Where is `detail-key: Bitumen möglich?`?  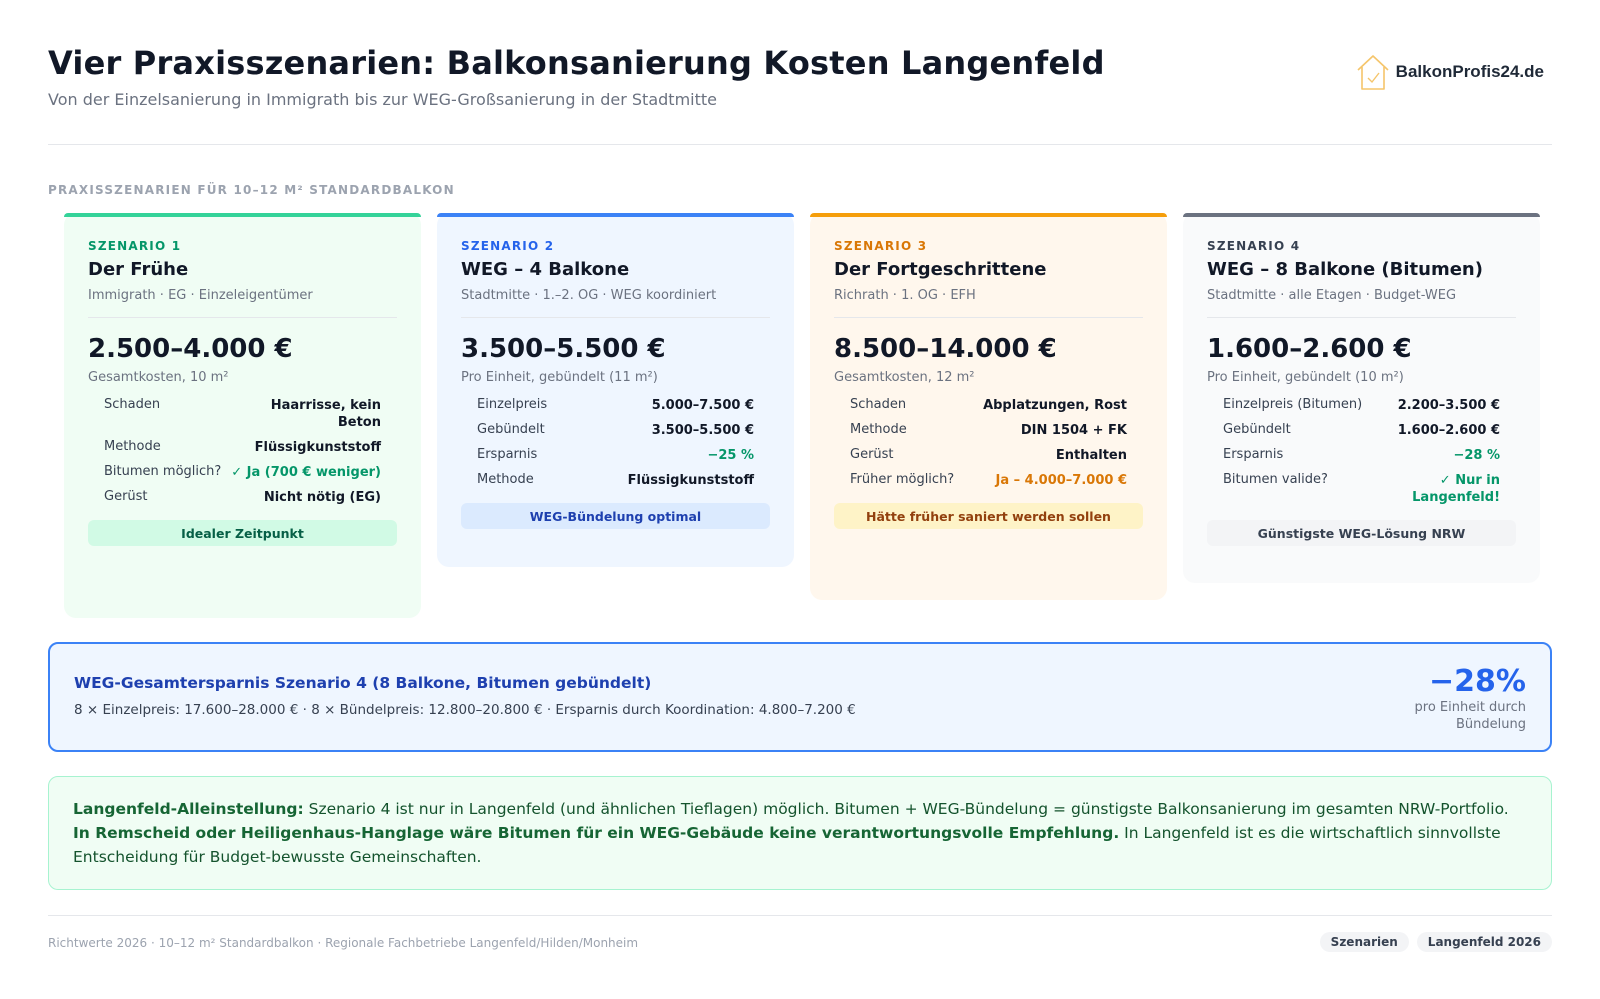
detail-key: Bitumen möglich? is located at coordinates (163, 471).